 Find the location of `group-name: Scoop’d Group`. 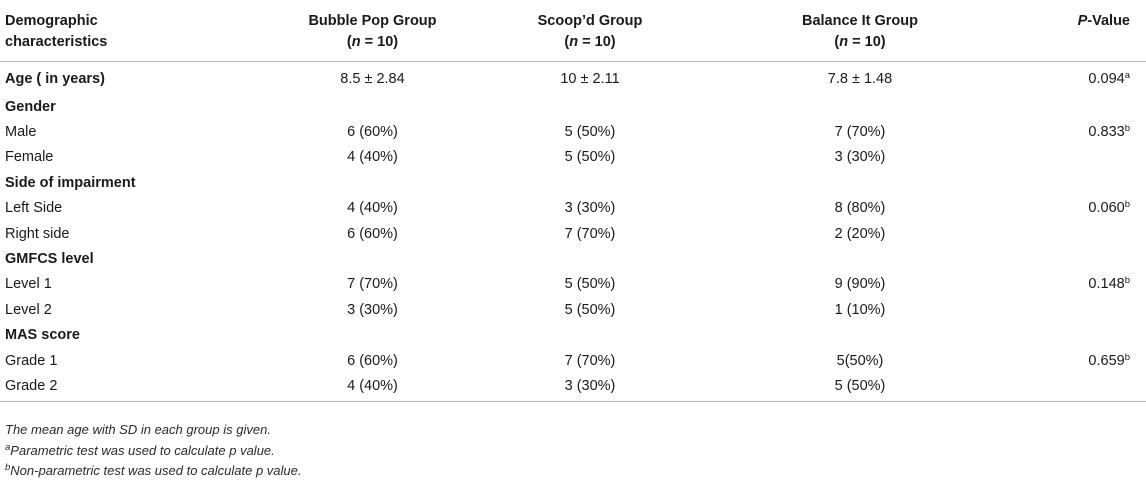

group-name: Scoop’d Group is located at coordinates (590, 21).